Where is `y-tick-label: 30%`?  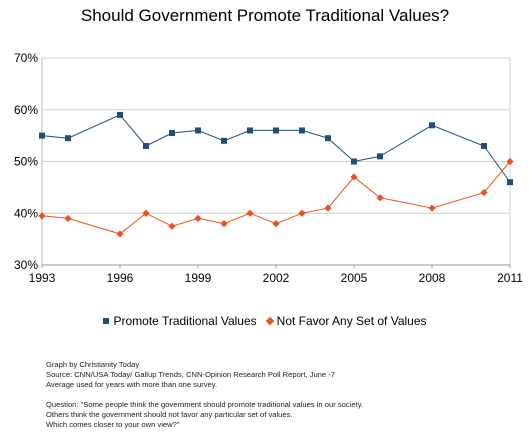
y-tick-label: 30% is located at coordinates (26, 265).